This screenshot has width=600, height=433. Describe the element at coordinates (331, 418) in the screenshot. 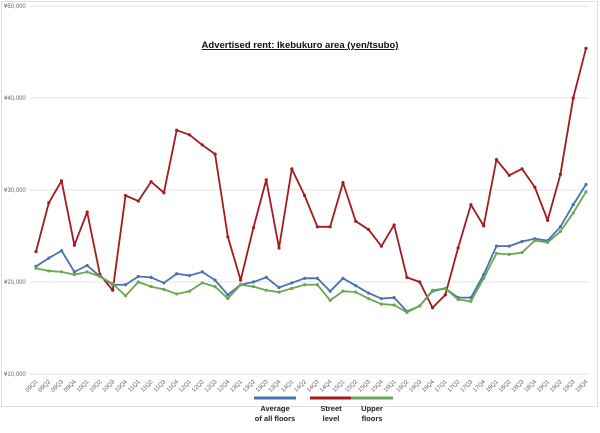

I see `legend-label: level` at that location.